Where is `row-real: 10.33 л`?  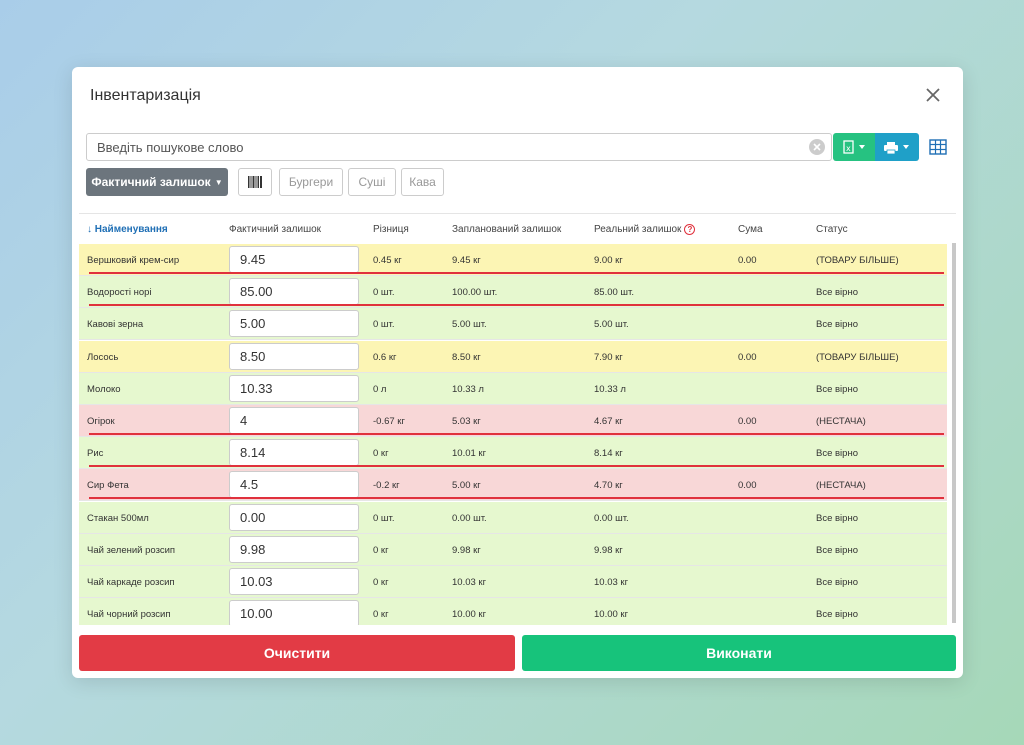
row-real: 10.33 л is located at coordinates (610, 389).